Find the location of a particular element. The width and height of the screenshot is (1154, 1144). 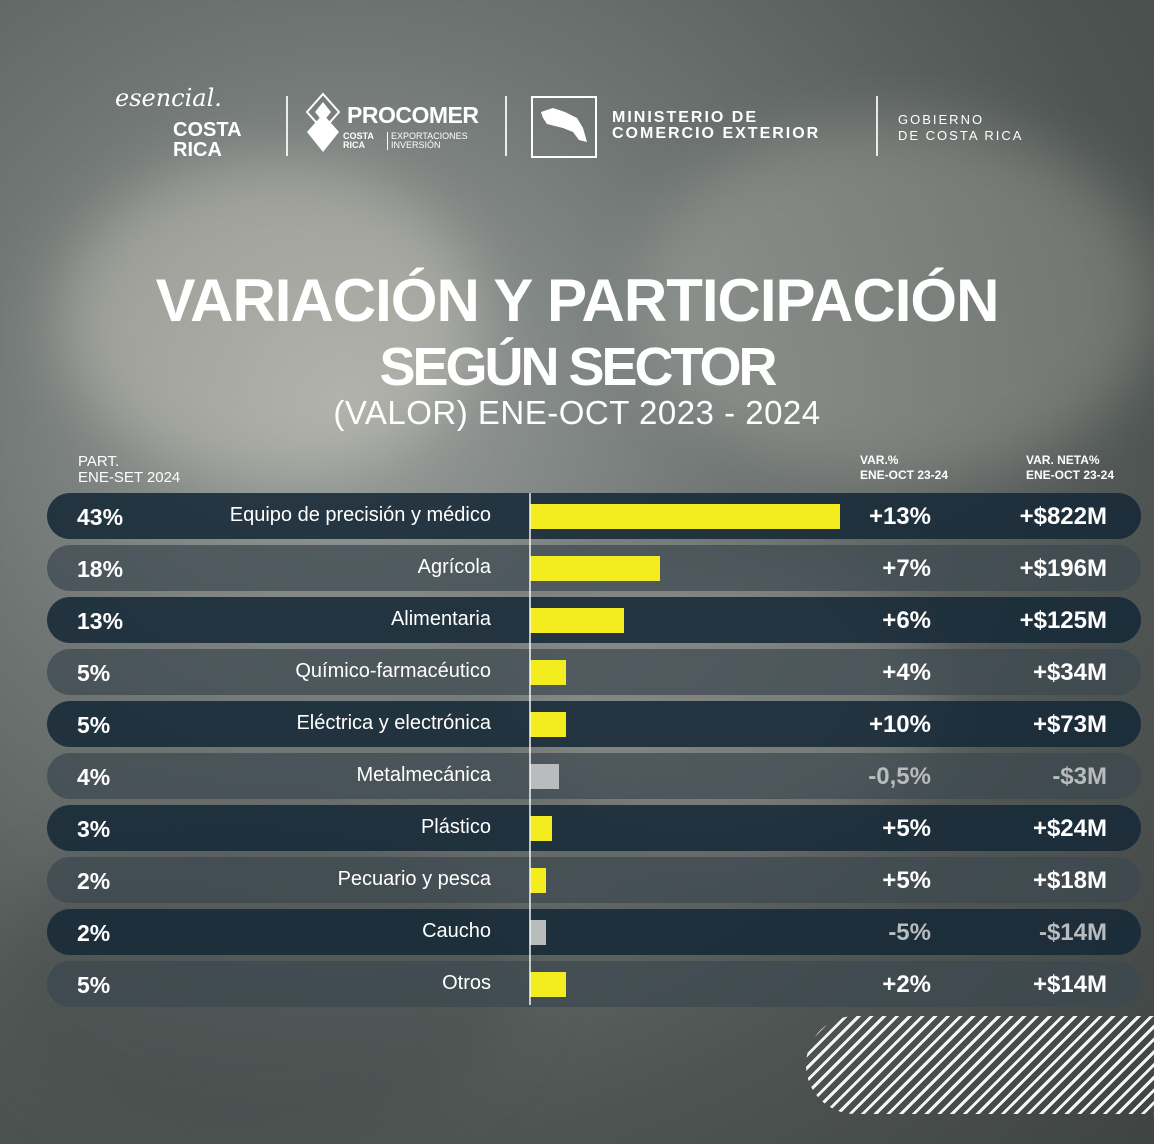

esencial-rica: RICA is located at coordinates (197, 150).